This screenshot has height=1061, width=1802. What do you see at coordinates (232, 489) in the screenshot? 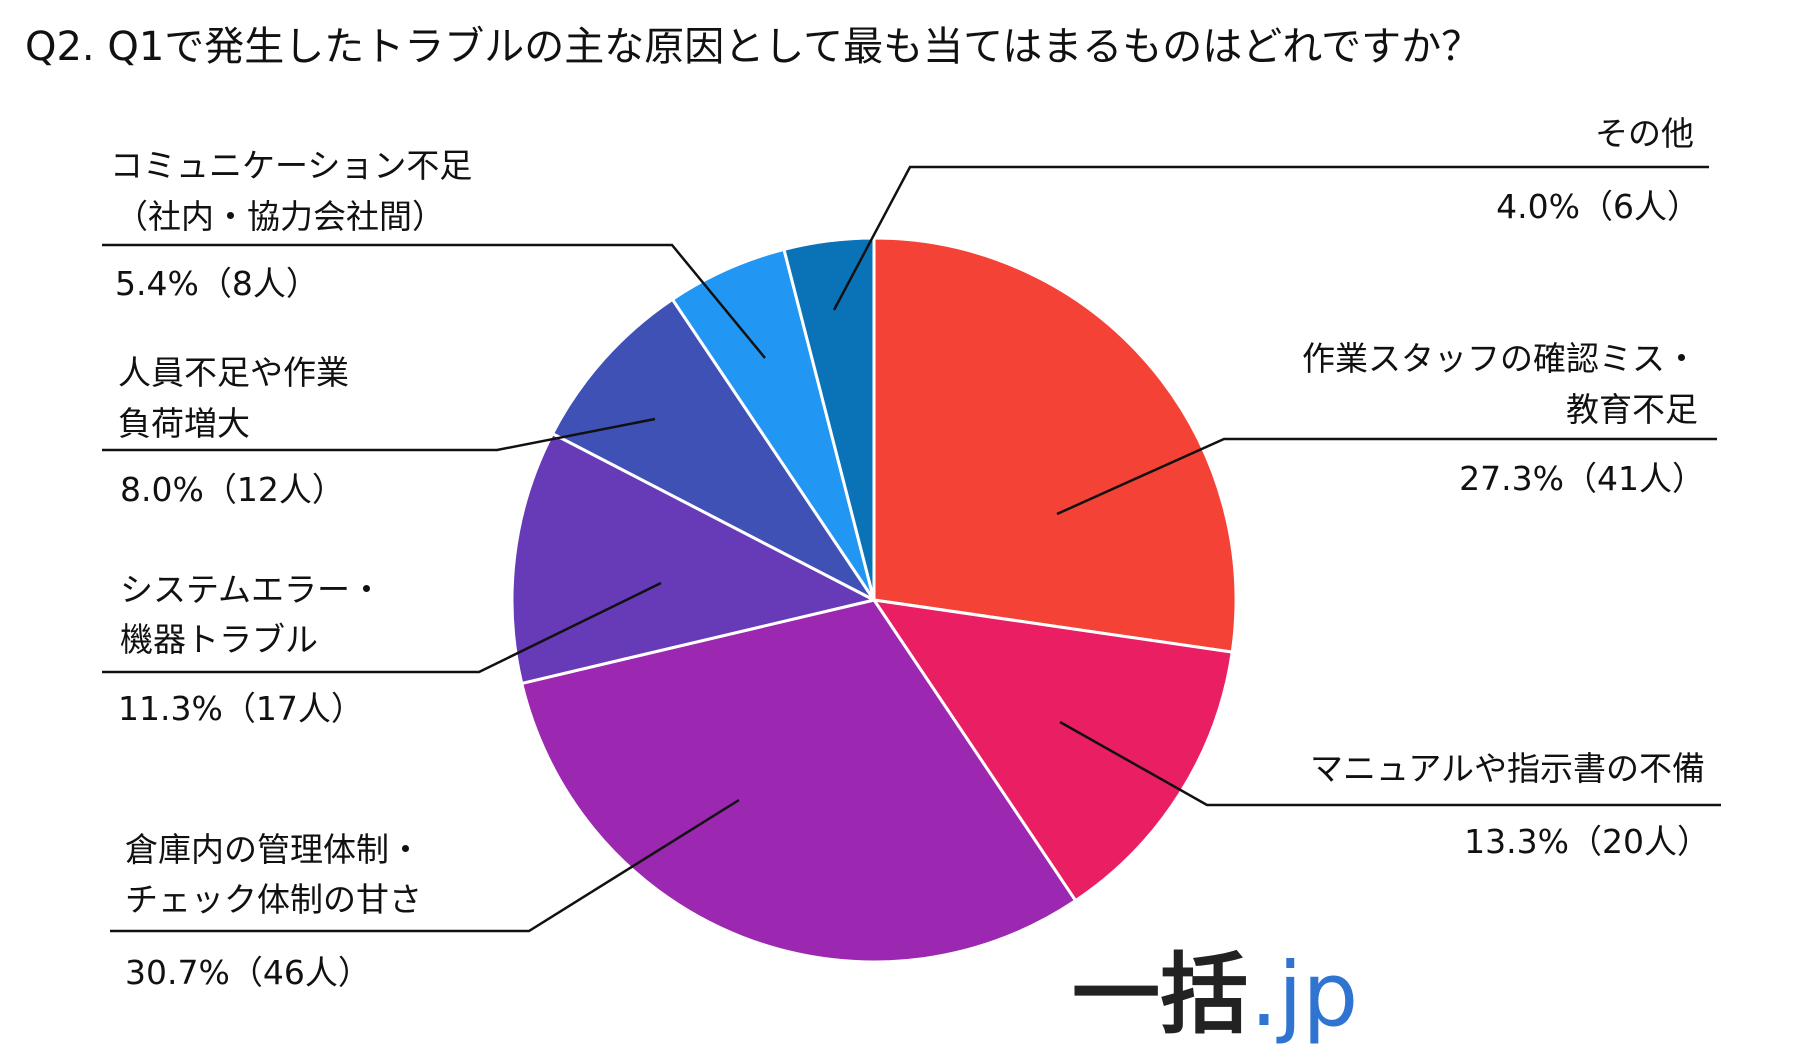
I see `slice-value-4: 8.0%（12人）` at bounding box center [232, 489].